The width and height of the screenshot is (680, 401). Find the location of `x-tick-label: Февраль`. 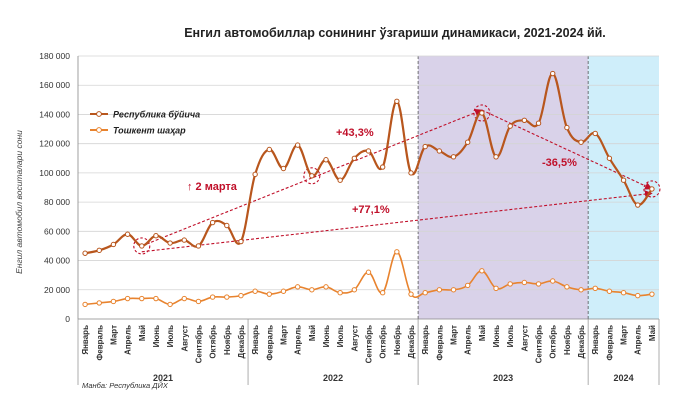

x-tick-label: Февраль is located at coordinates (439, 343).